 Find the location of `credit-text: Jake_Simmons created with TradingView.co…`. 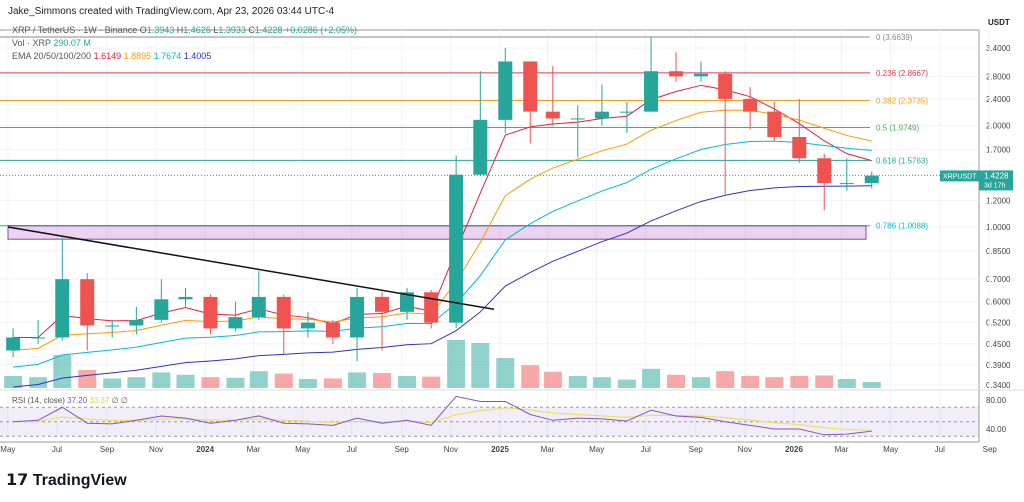

credit-text: Jake_Simmons created with TradingView.co… is located at coordinates (171, 11).